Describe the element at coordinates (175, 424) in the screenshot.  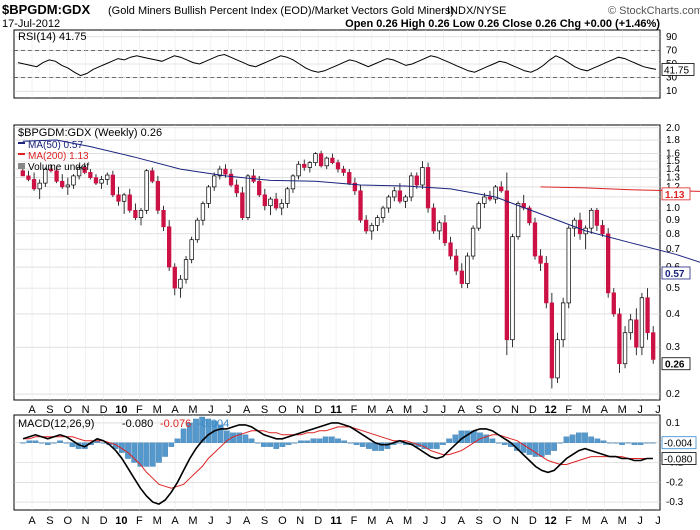
I see `macd-legend-signal: -0.076` at that location.